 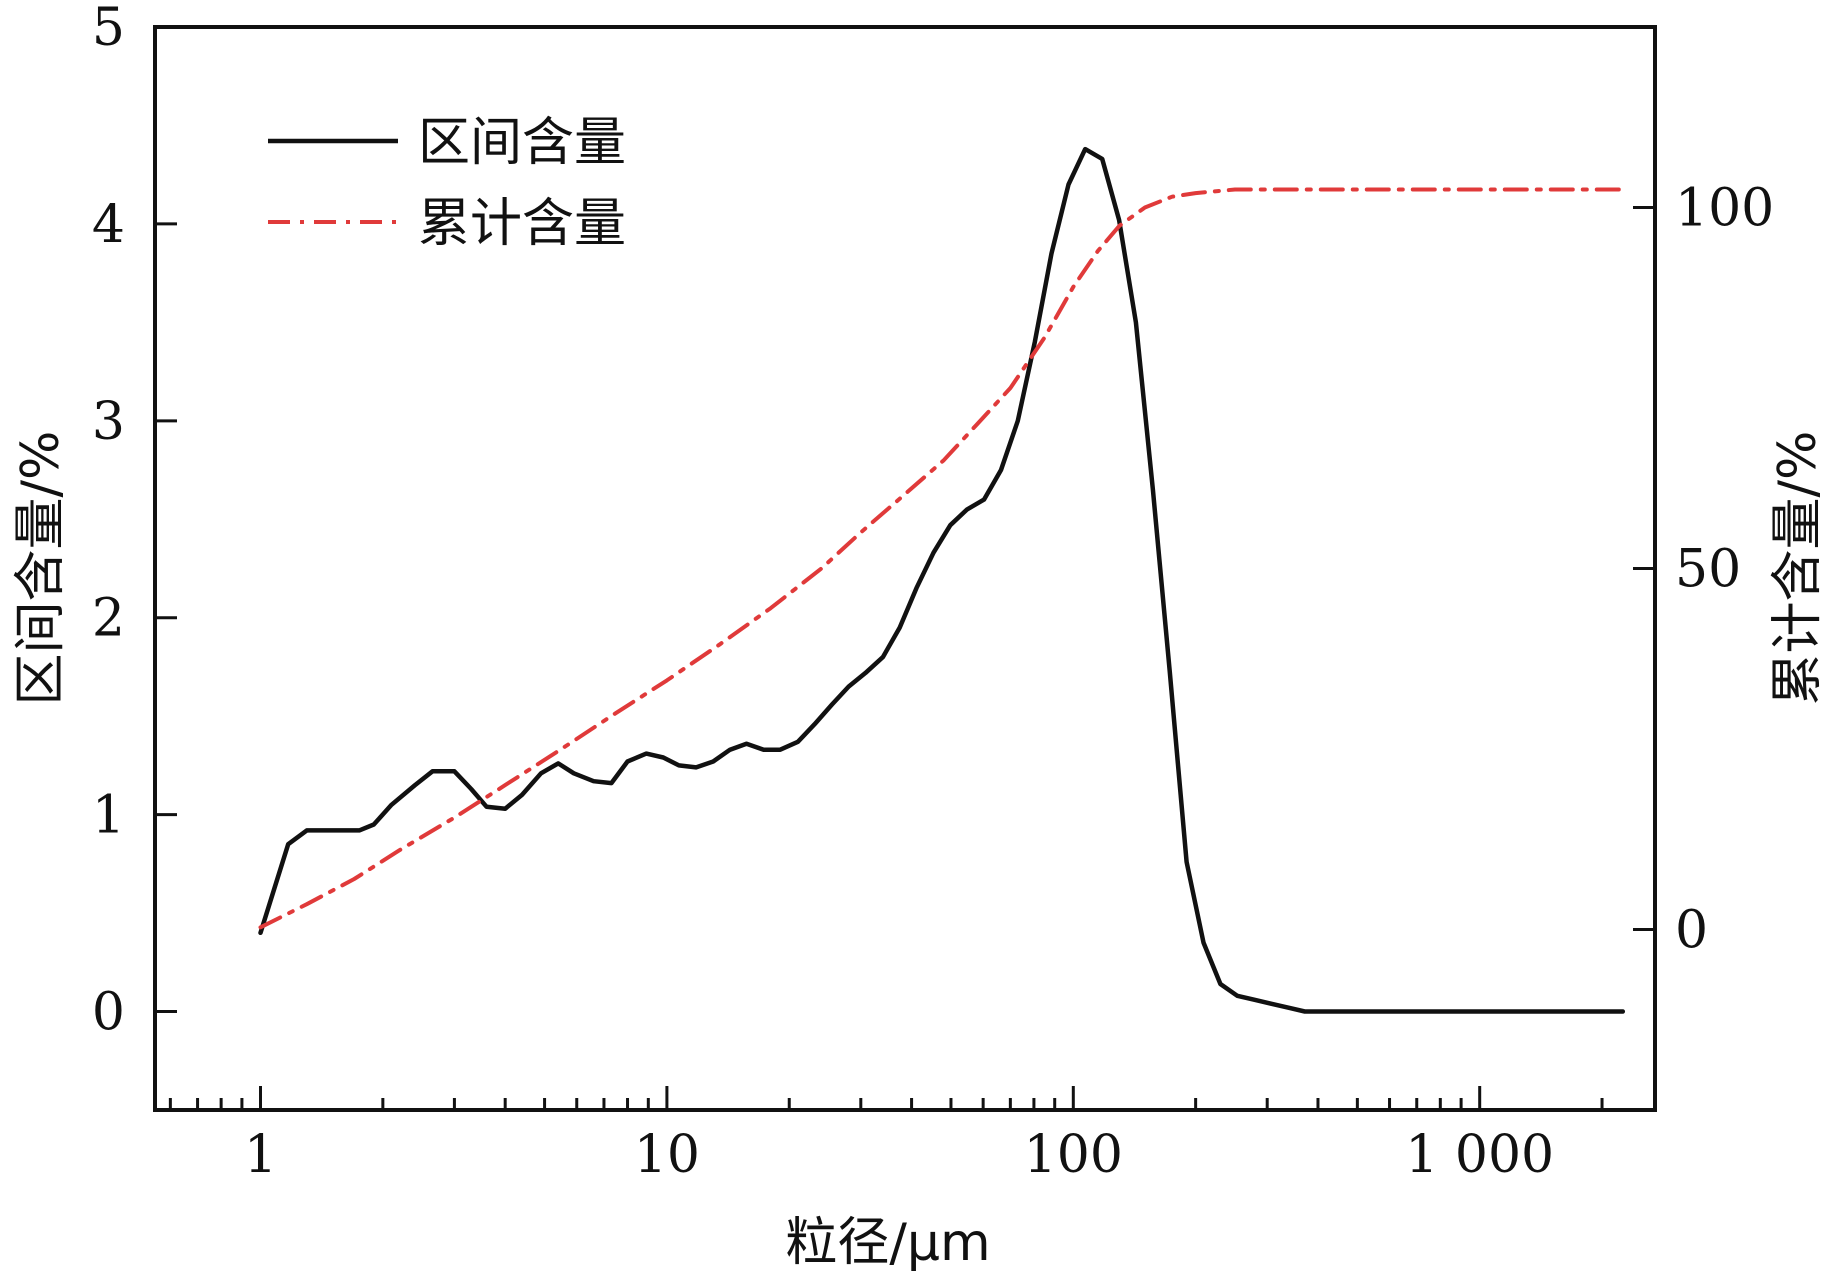 What do you see at coordinates (108, 225) in the screenshot?
I see `y-left-tick-label: 4` at bounding box center [108, 225].